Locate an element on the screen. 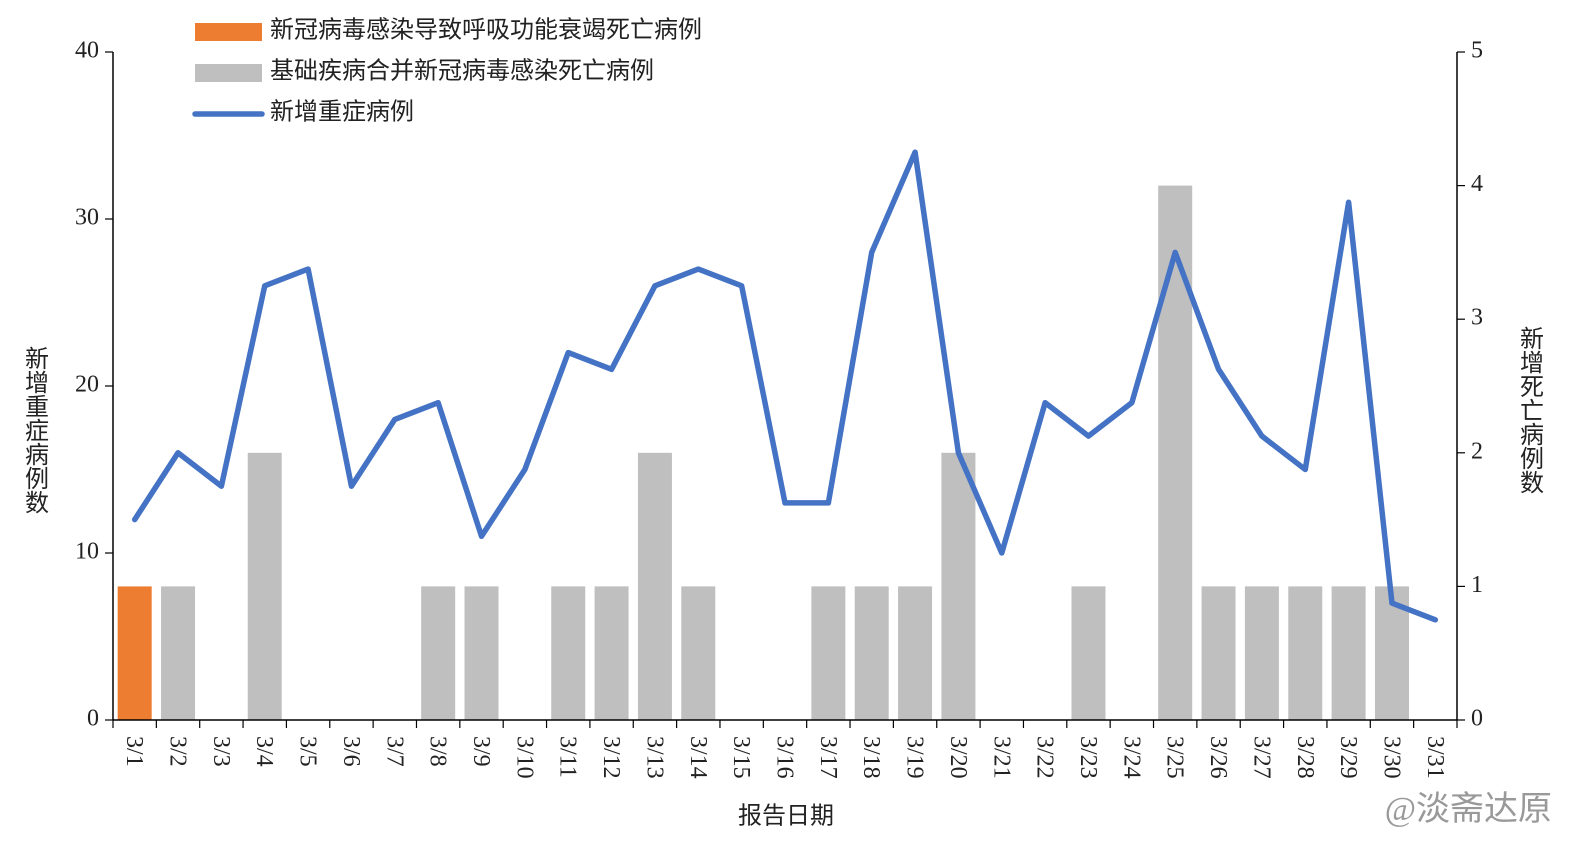  x-tick-label: 3/8 is located at coordinates (438, 751).